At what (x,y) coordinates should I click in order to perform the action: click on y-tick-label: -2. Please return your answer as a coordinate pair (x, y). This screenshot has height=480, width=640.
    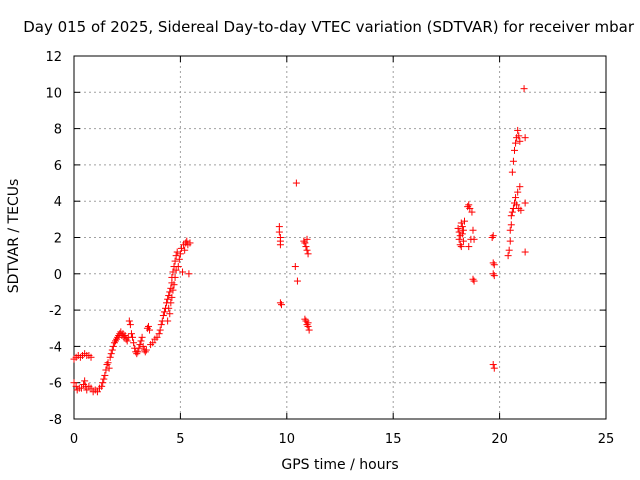
    Looking at the image, I should click on (55, 311).